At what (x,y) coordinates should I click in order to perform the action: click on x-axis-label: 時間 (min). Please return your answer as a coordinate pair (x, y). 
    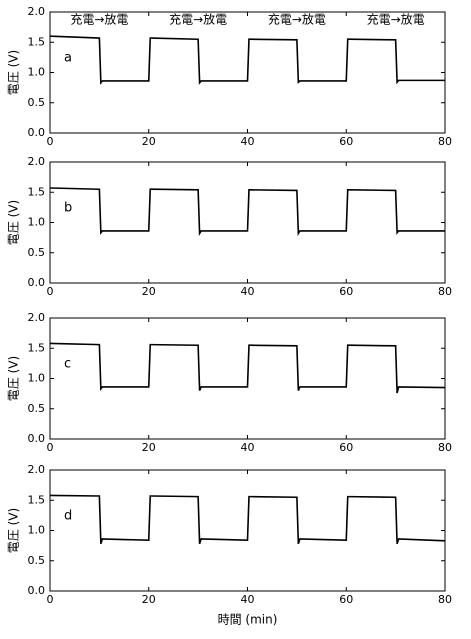
    Looking at the image, I should click on (248, 620).